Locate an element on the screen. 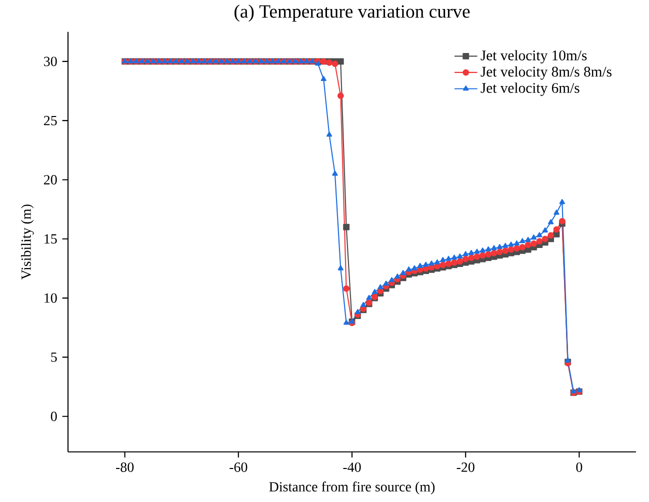 The width and height of the screenshot is (649, 502). y-tick-label: 20 is located at coordinates (50, 180).